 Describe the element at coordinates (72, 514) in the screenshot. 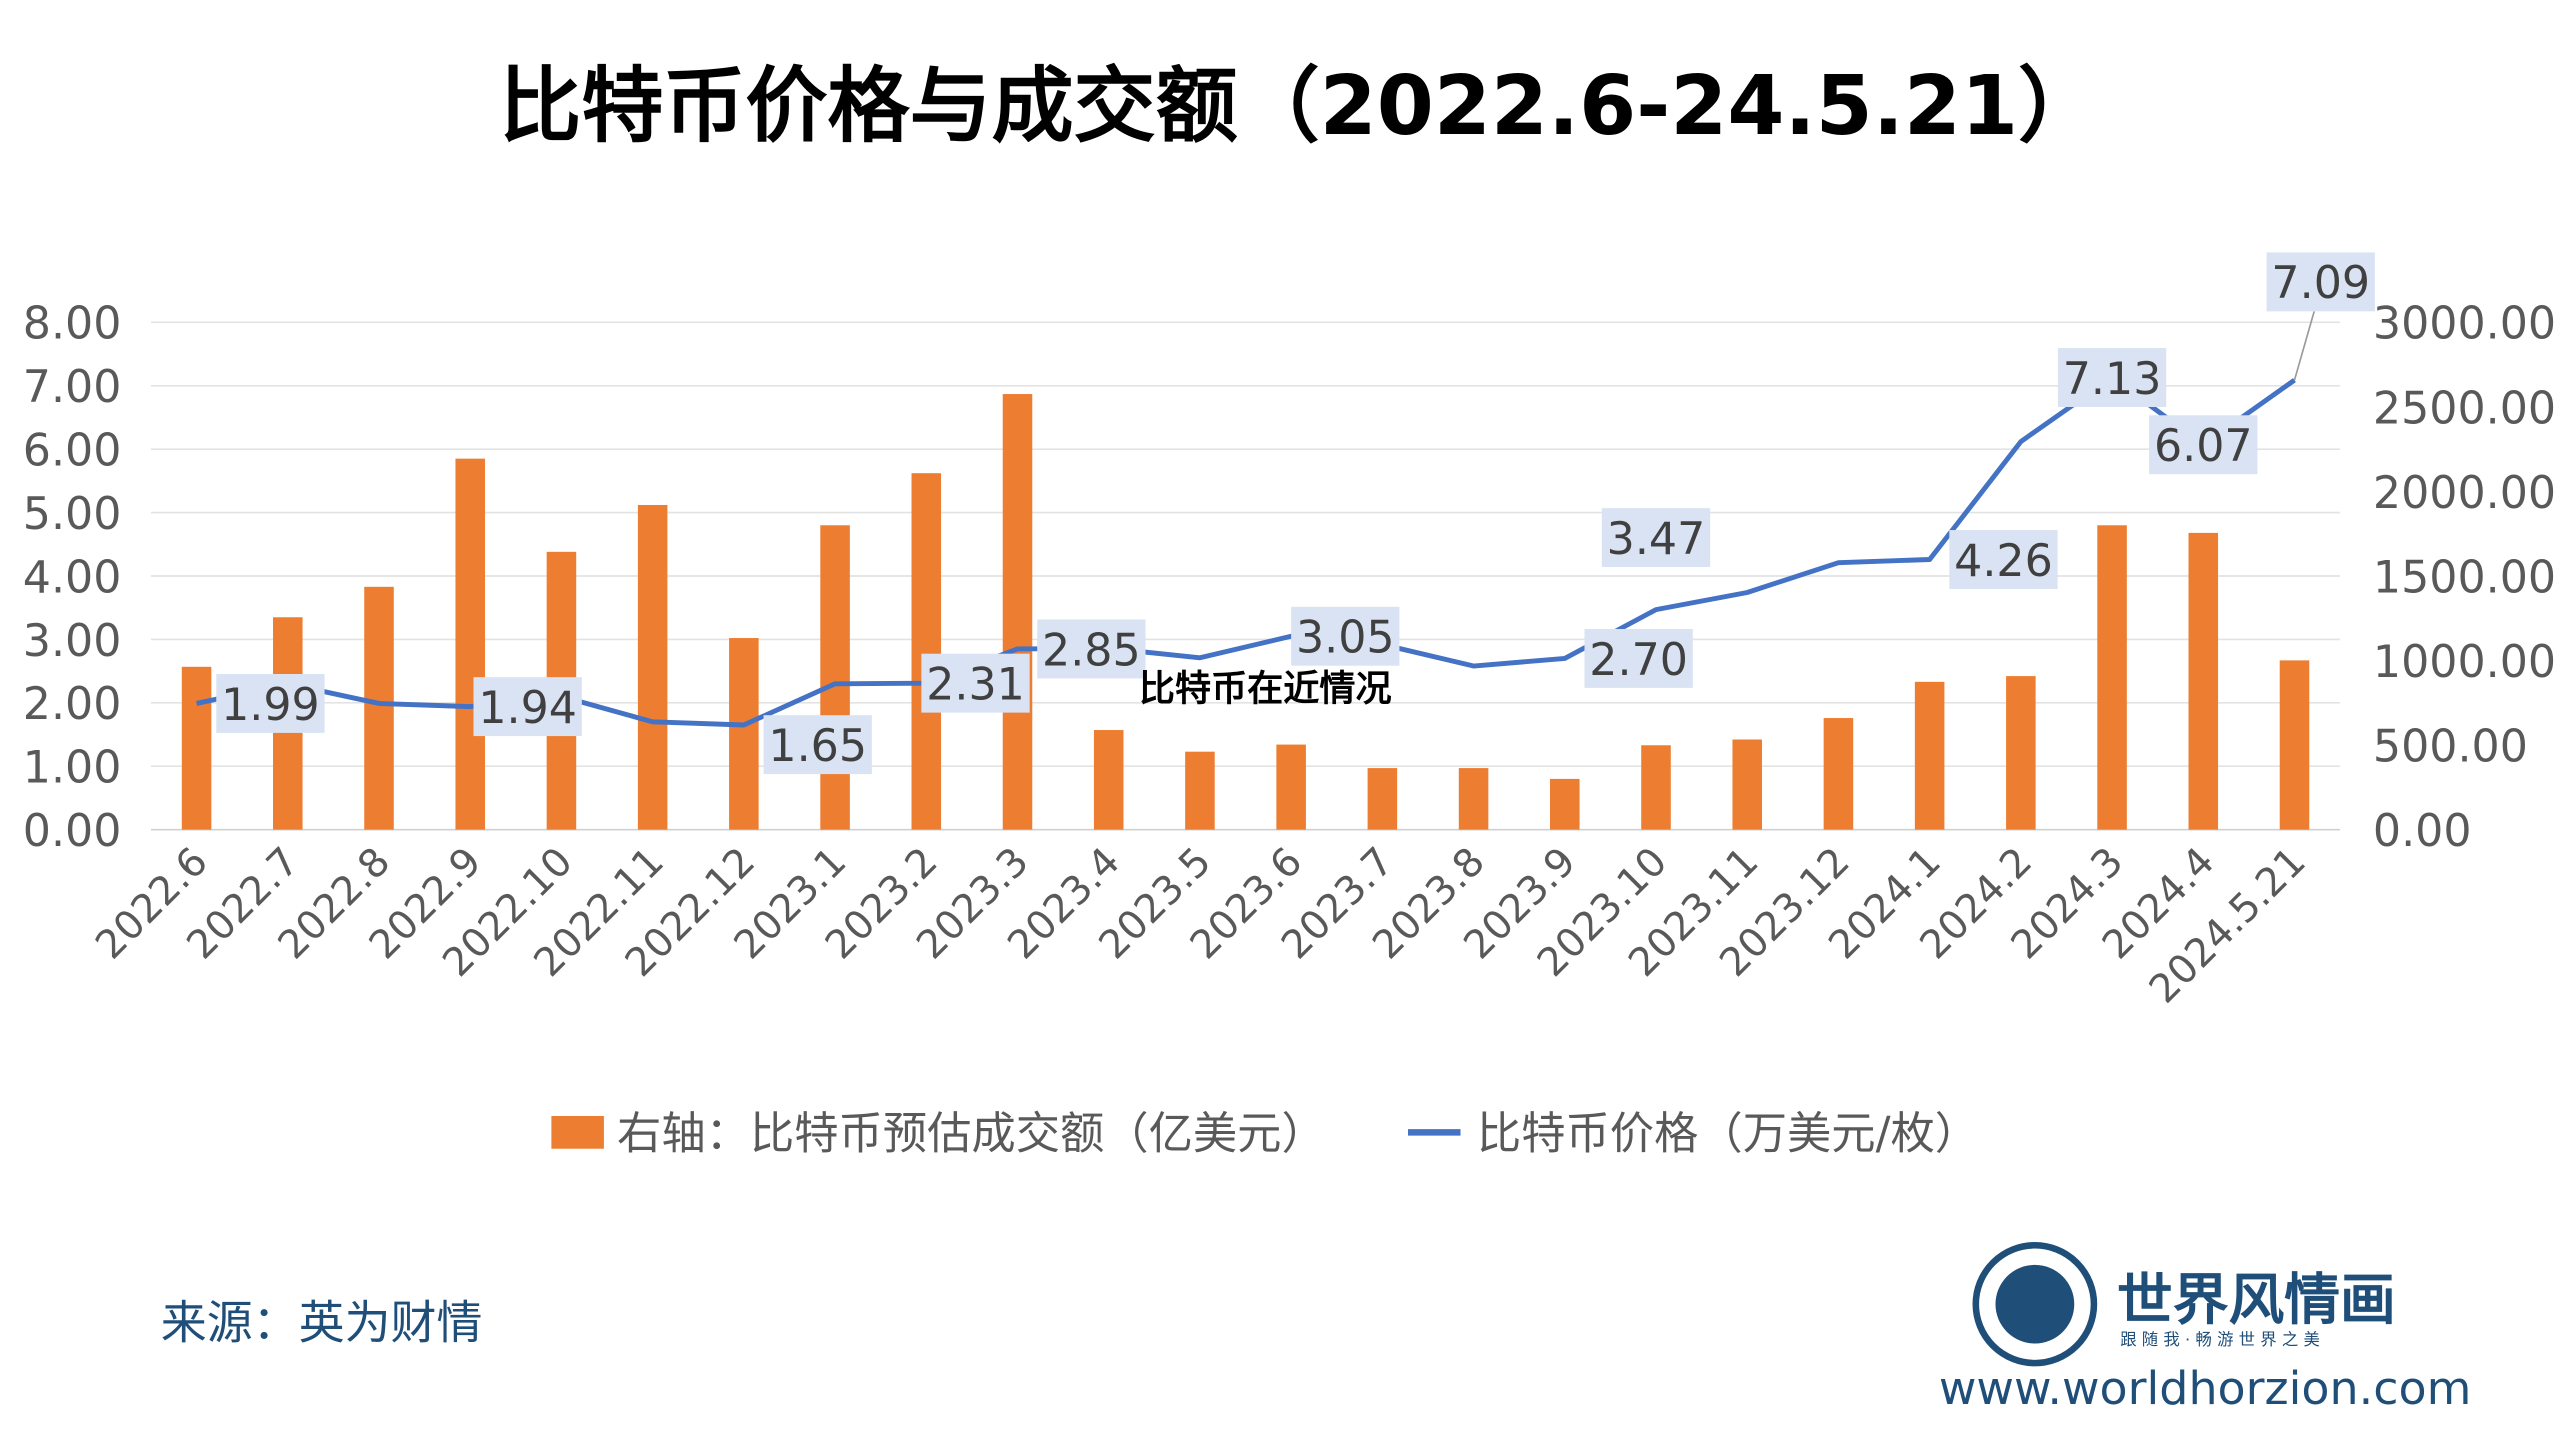

I see `left-tick-label: 5.00` at that location.